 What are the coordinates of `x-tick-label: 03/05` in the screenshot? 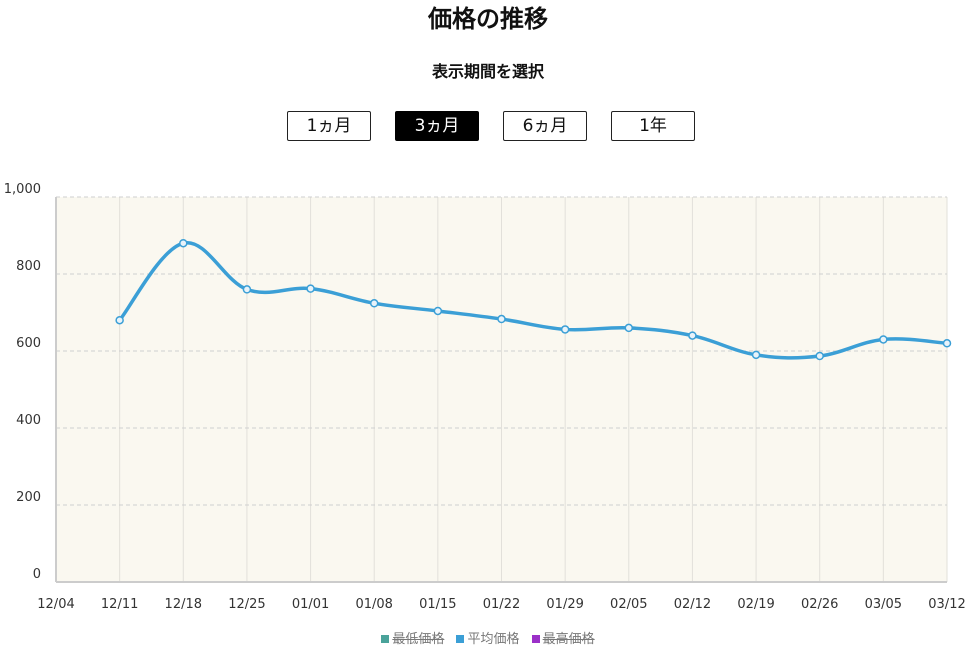 It's located at (883, 604).